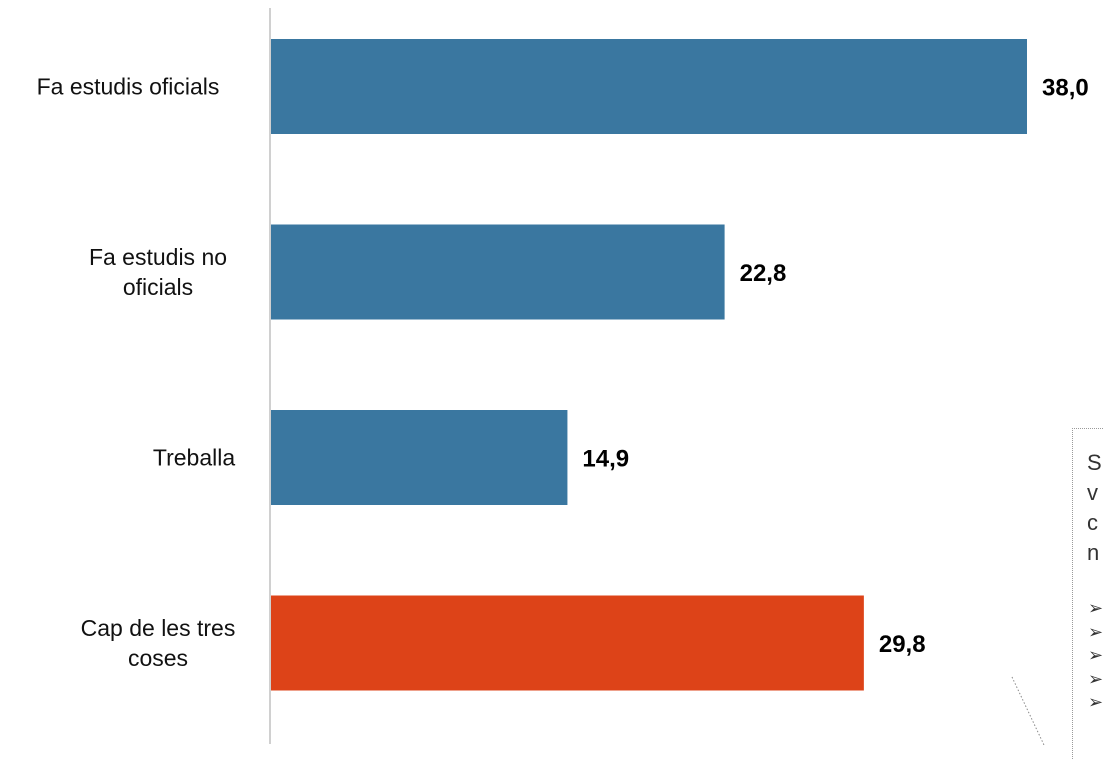  I want to click on category-label-1: Fa estudis oficials, so click(128, 87).